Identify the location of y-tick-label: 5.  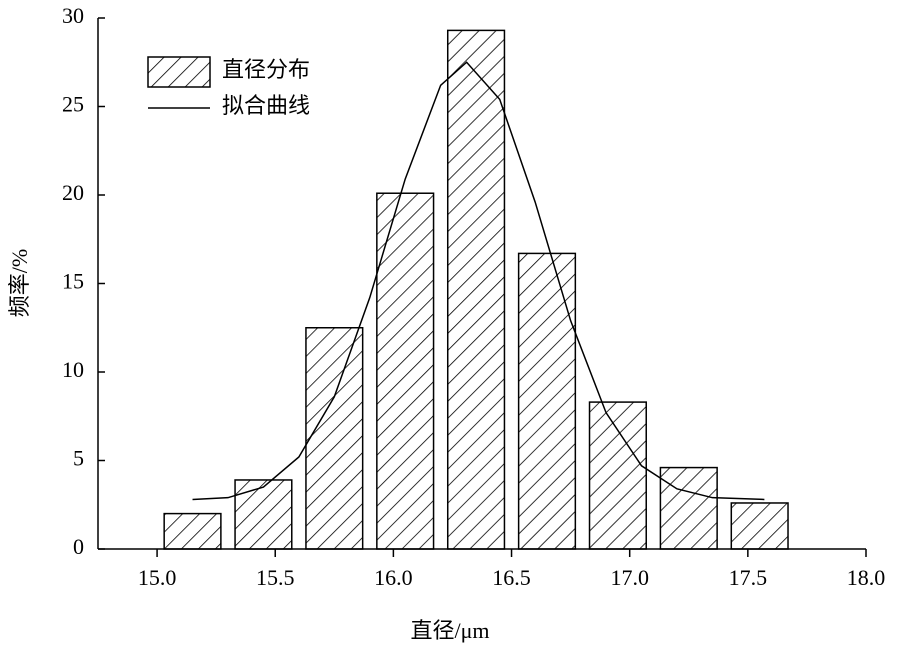
(78, 458).